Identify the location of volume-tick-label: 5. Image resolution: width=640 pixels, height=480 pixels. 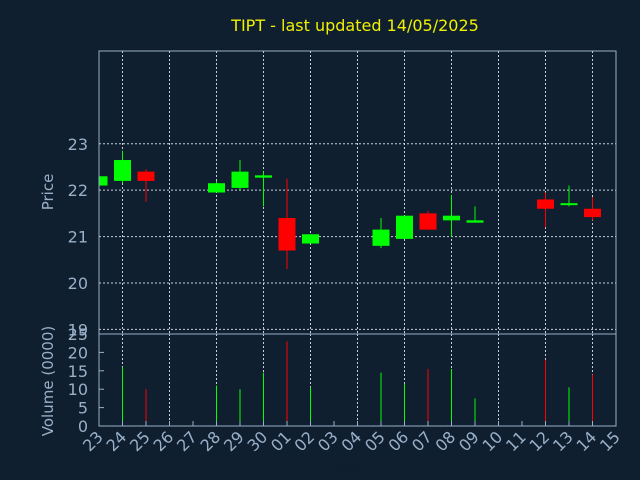
(83, 408).